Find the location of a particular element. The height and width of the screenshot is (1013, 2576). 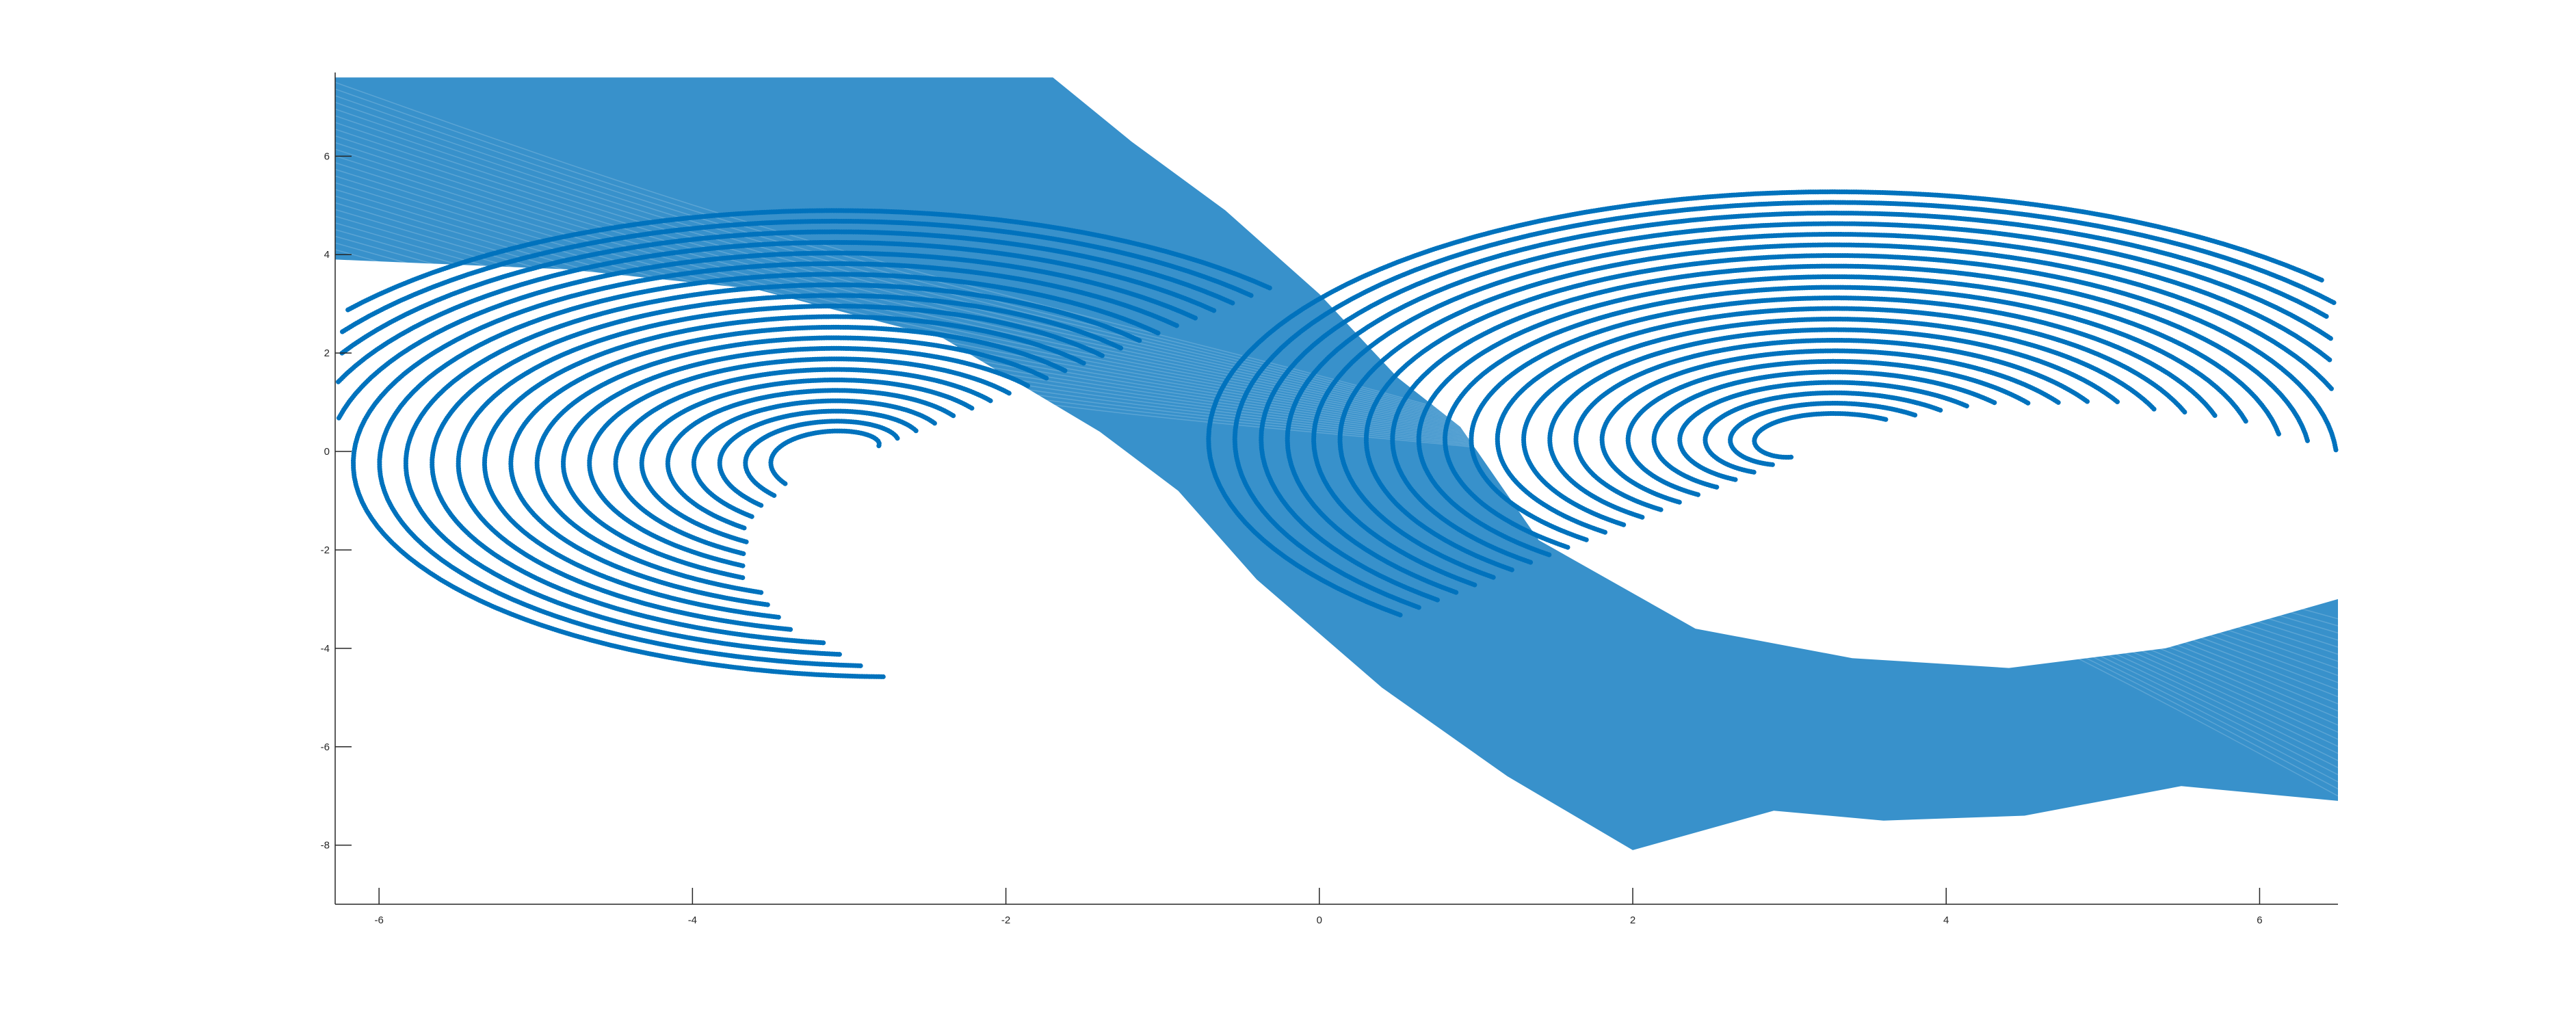

x-tick-label: 2 is located at coordinates (1632, 920).